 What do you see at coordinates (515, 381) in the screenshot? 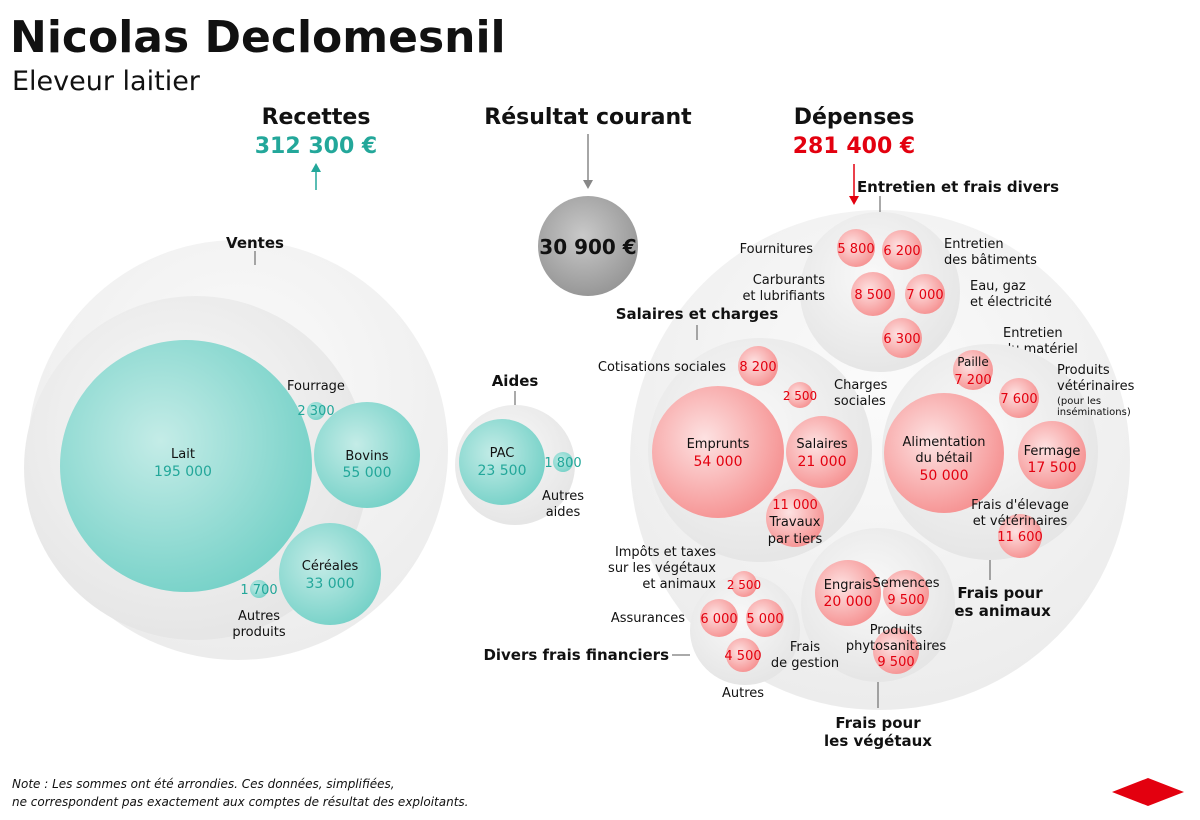
I see `aides-label: Aides` at bounding box center [515, 381].